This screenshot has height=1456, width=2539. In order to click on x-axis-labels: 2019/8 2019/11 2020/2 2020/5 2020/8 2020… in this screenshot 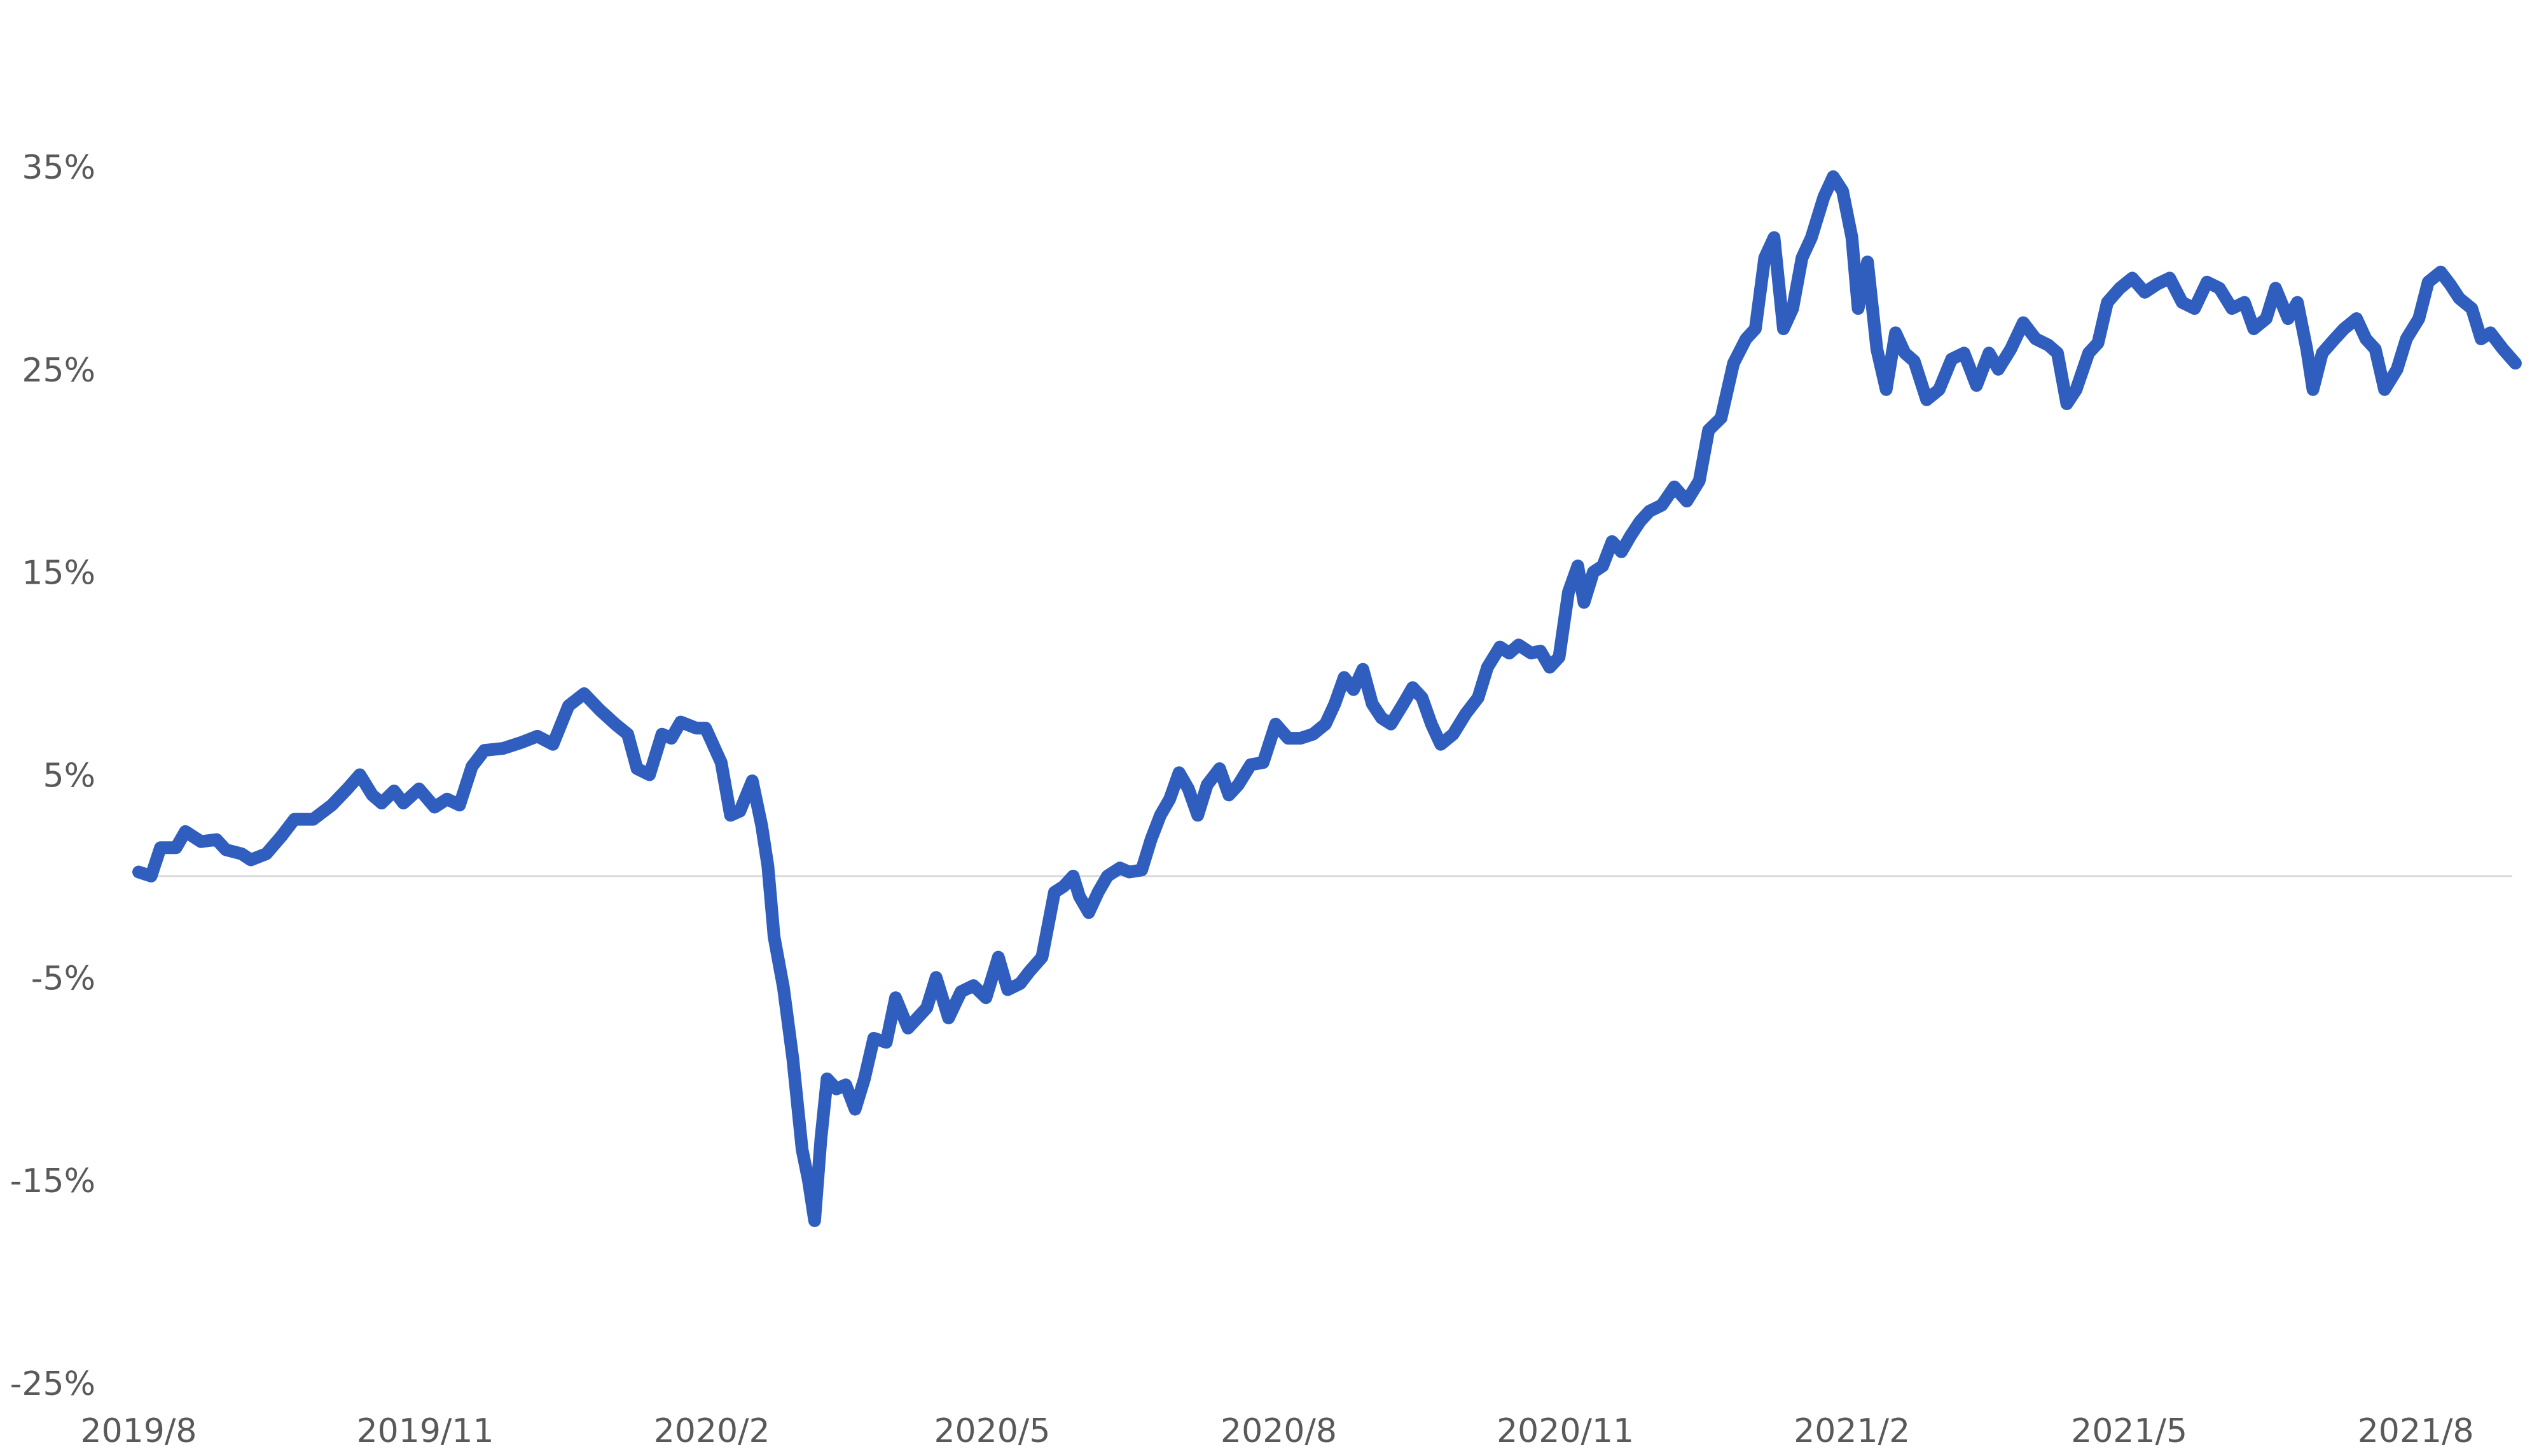, I will do `click(1277, 1431)`.